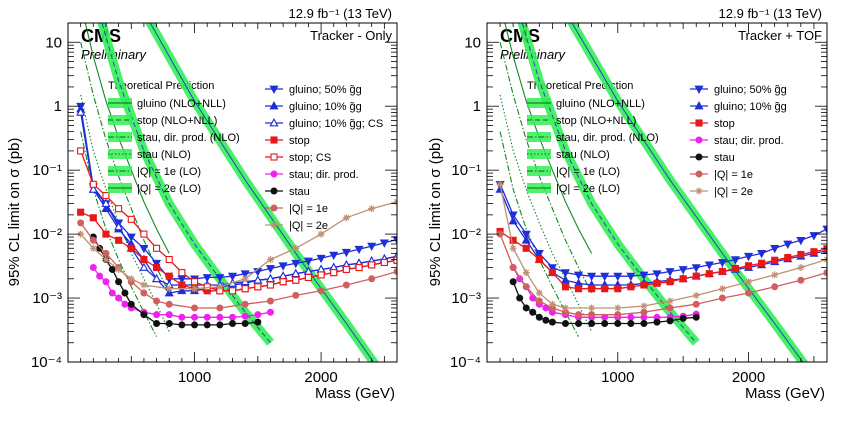  What do you see at coordinates (588, 189) in the screenshot?
I see `legend-theory-label-right: |Q| = 2e (LO)` at bounding box center [588, 189].